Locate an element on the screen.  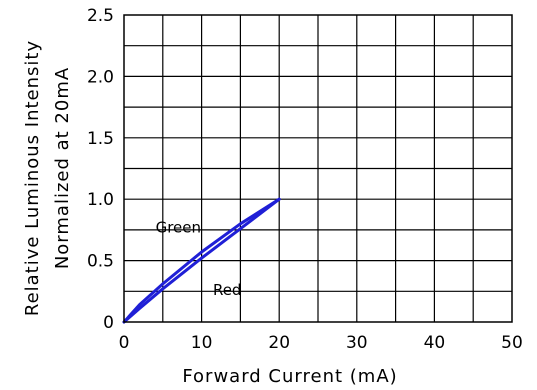
series-label-red: Red is located at coordinates (227, 290).